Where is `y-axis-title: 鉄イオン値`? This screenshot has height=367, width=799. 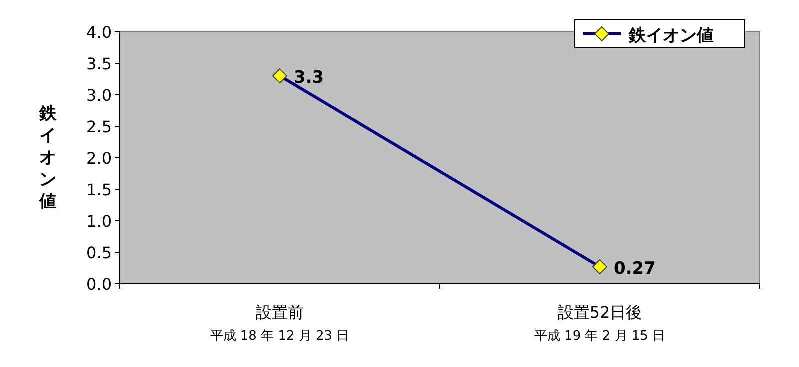 y-axis-title: 鉄イオン値 is located at coordinates (48, 158).